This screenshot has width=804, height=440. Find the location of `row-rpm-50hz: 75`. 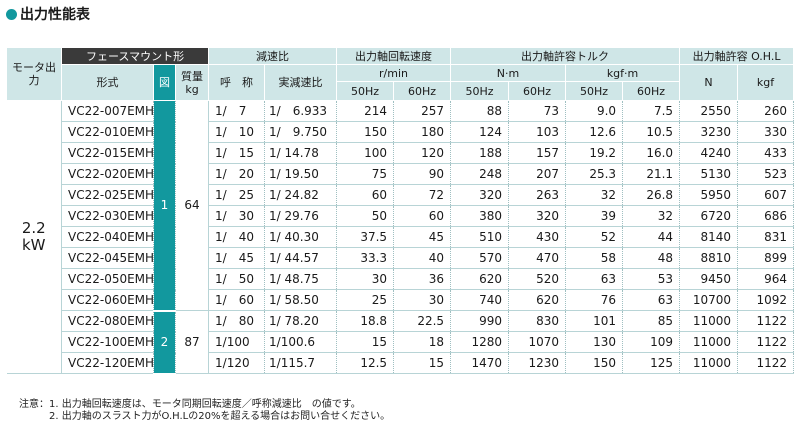

row-rpm-50hz: 75 is located at coordinates (365, 174).